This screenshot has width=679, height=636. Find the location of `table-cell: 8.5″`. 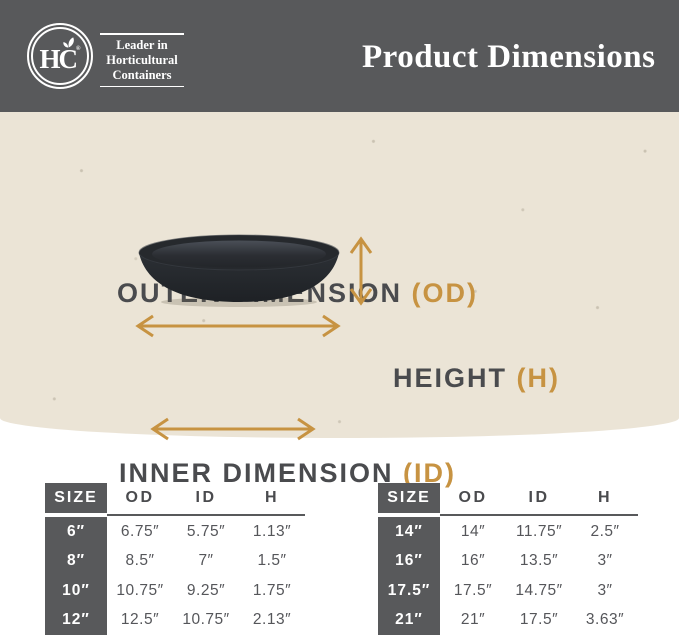

table-cell: 8.5″ is located at coordinates (140, 561).